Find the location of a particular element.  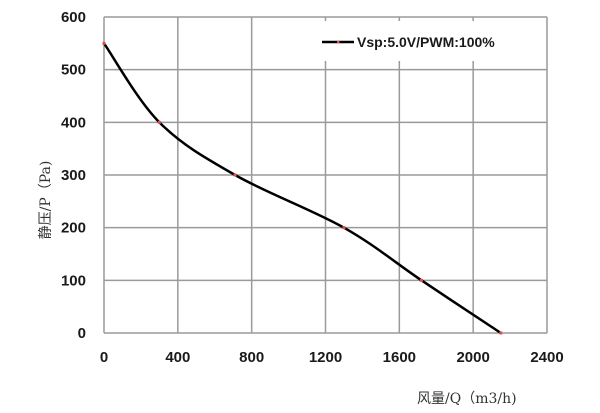

legend-label: Vsp:5.0V/PWM:100% is located at coordinates (426, 42).